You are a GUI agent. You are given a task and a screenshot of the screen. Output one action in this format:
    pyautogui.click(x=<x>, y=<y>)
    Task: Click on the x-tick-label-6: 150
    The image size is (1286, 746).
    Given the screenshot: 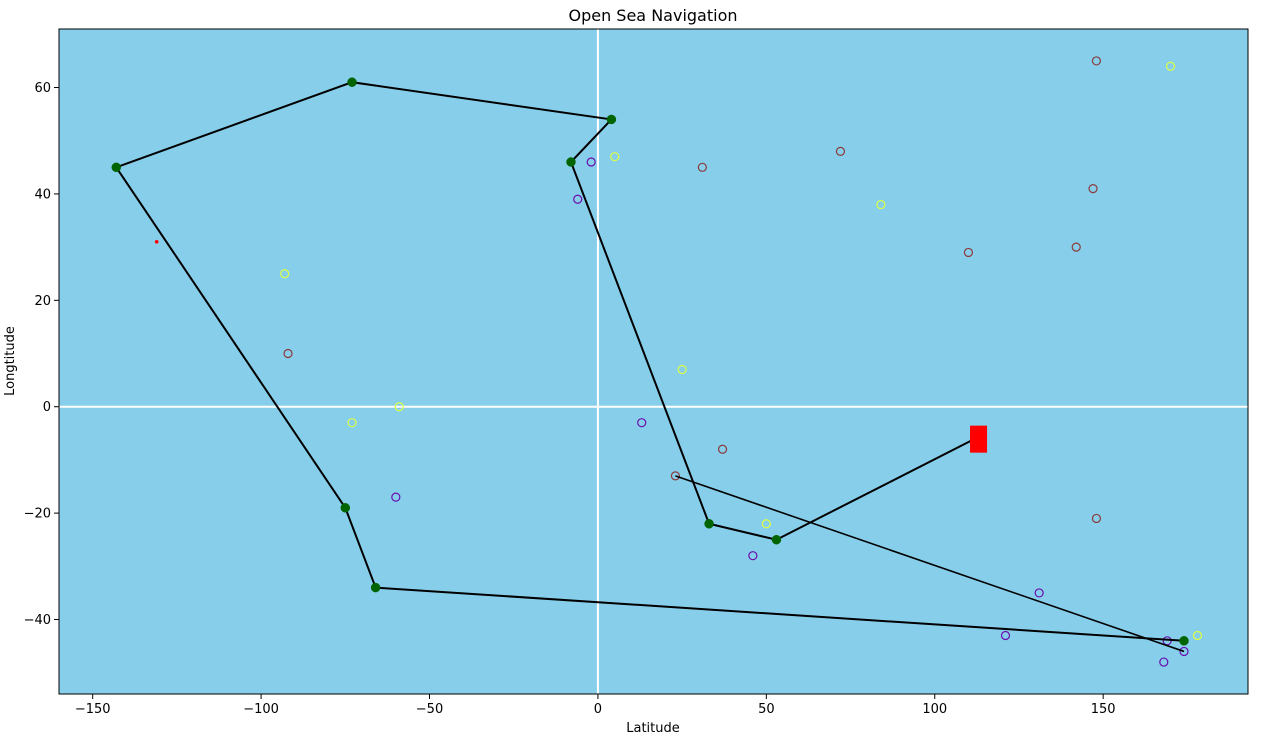 What is the action you would take?
    pyautogui.click(x=1103, y=709)
    